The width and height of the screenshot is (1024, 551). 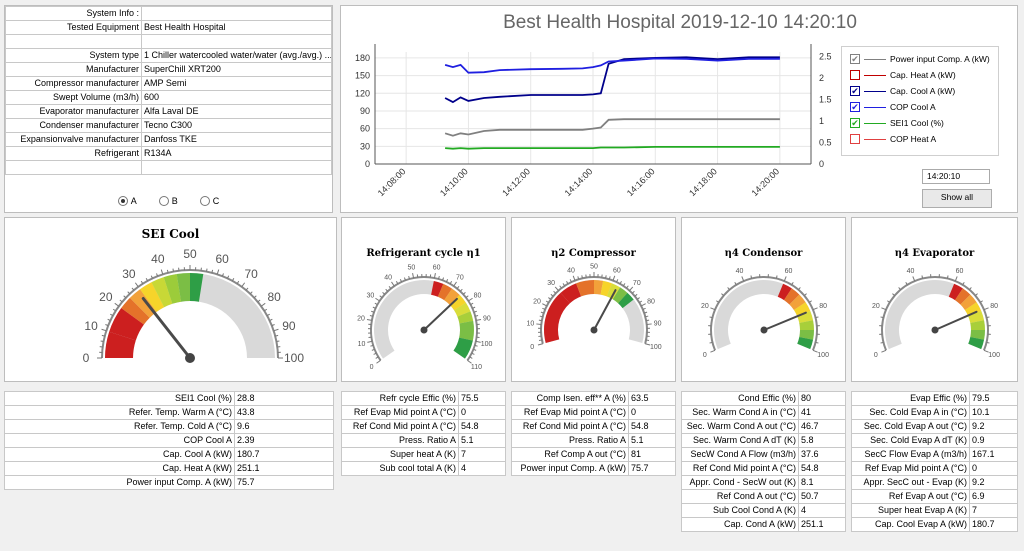 What do you see at coordinates (236, 69) in the screenshot?
I see `field-value: SuperChill XRT200` at bounding box center [236, 69].